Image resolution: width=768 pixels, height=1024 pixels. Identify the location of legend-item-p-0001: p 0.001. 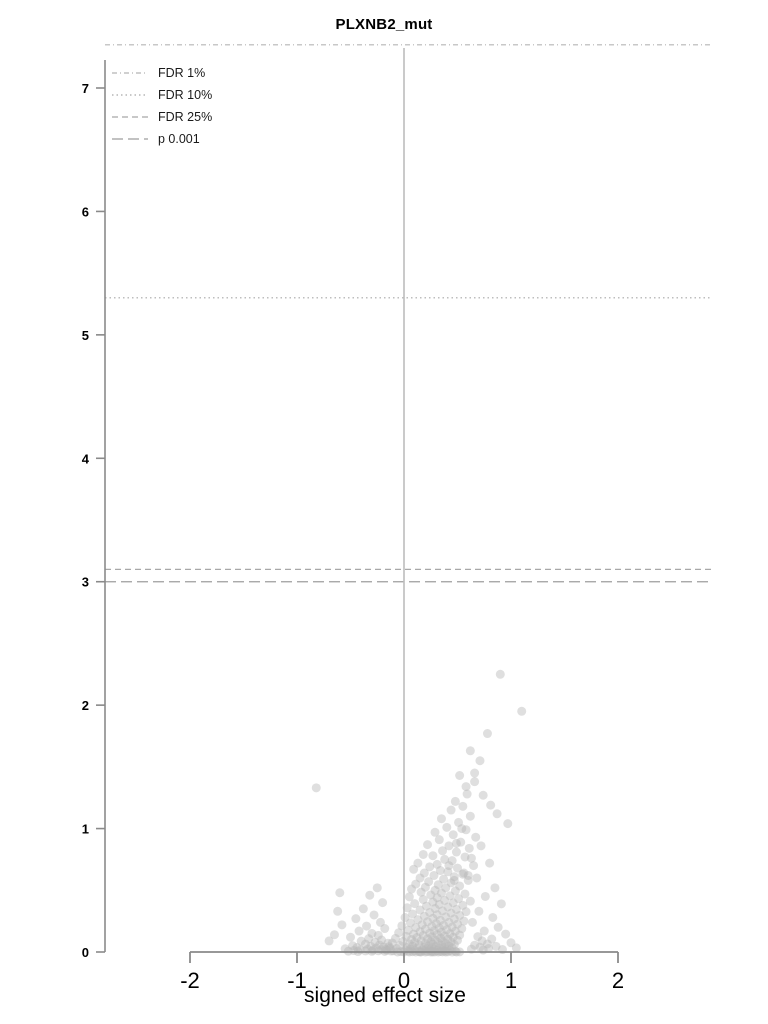
(207, 139).